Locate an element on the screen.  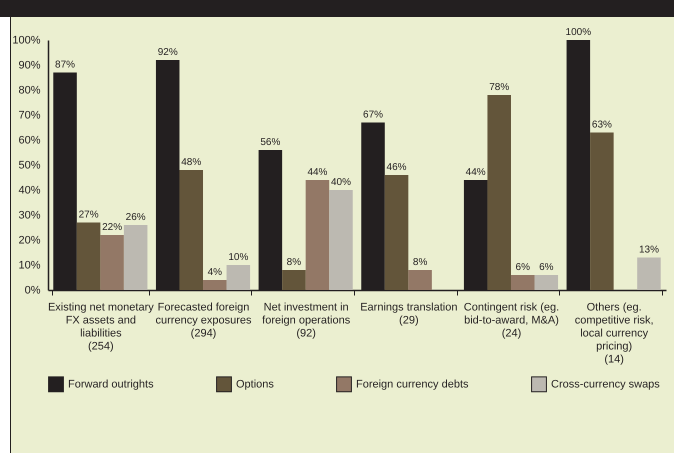
data-label: 13% is located at coordinates (649, 250).